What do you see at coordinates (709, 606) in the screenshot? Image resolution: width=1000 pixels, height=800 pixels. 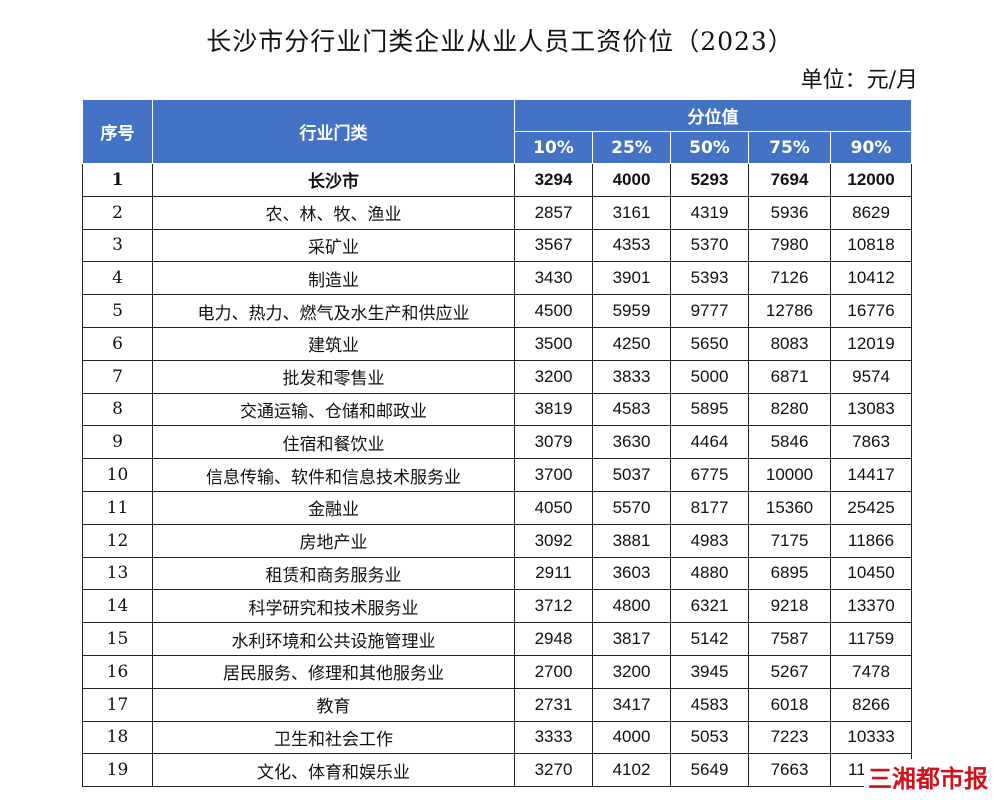 I see `wage-value: 6321` at bounding box center [709, 606].